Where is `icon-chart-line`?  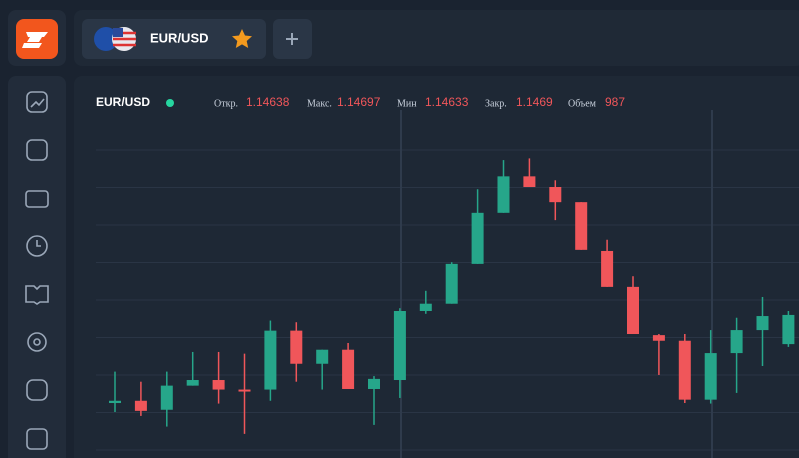
icon-chart-line is located at coordinates (37, 103).